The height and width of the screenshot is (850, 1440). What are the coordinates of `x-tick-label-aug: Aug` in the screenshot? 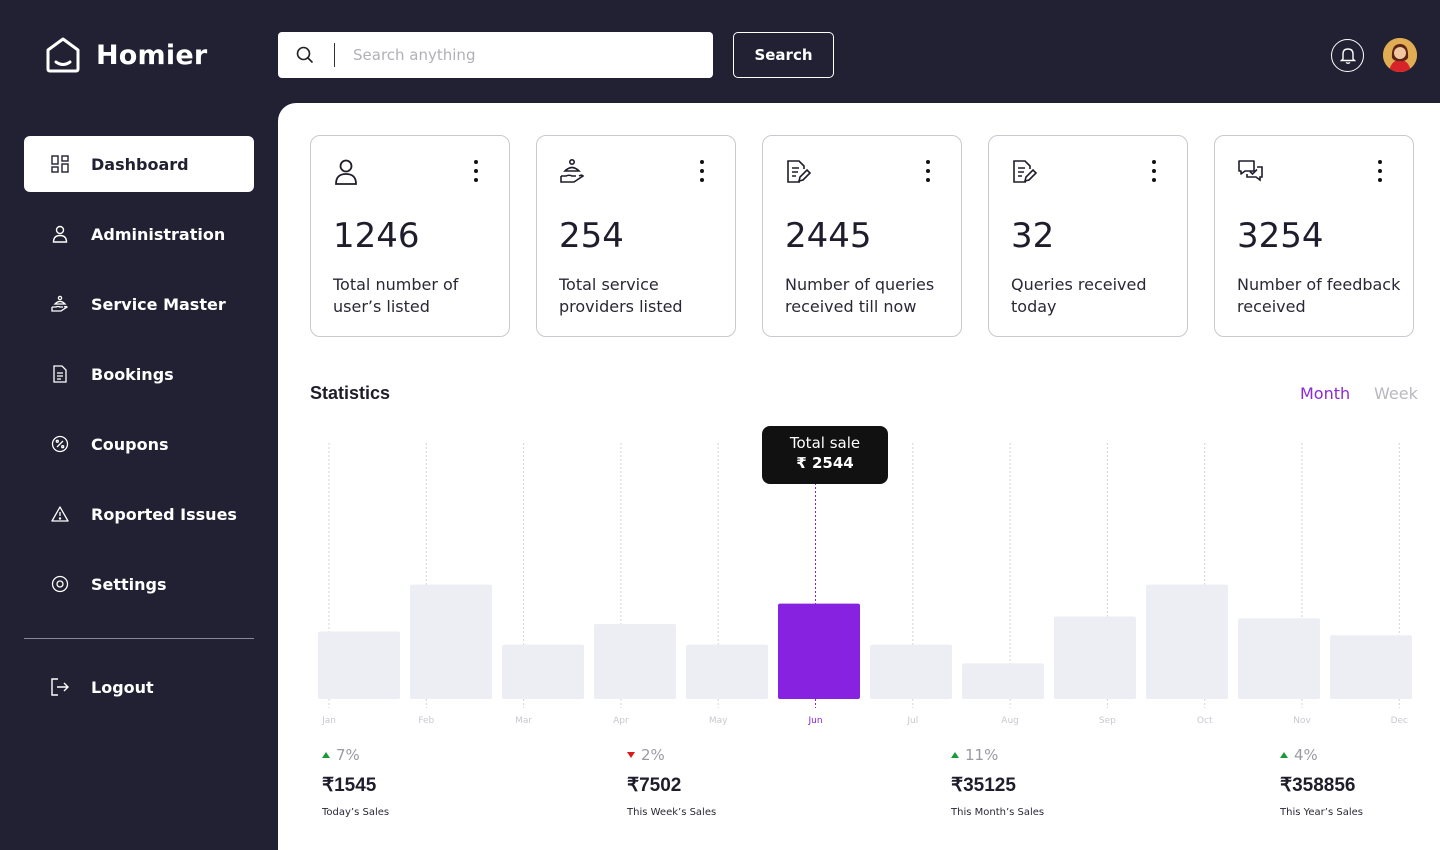 It's located at (1010, 721).